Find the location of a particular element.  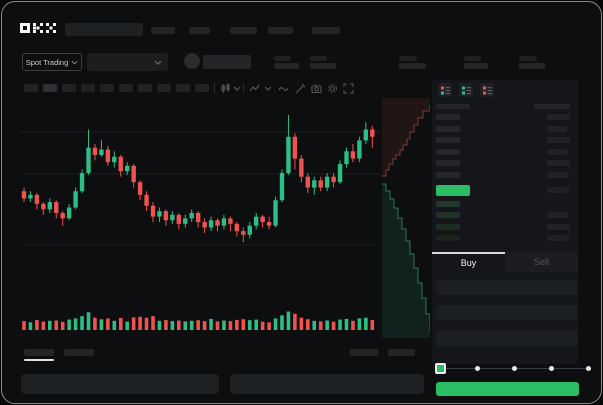

buy-submit-button is located at coordinates (507, 389).